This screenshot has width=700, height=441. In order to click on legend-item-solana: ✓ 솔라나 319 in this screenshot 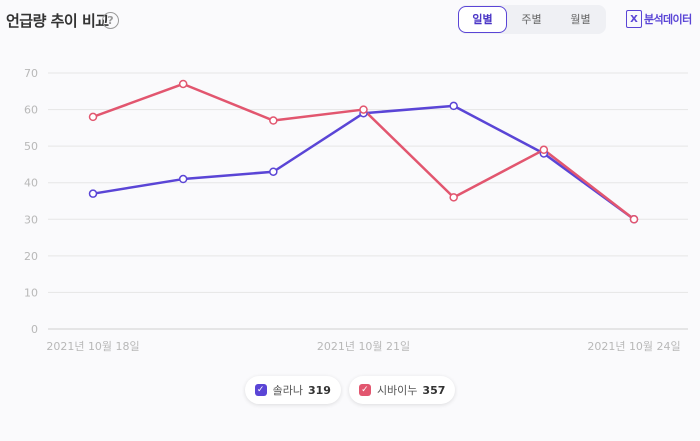, I will do `click(292, 390)`.